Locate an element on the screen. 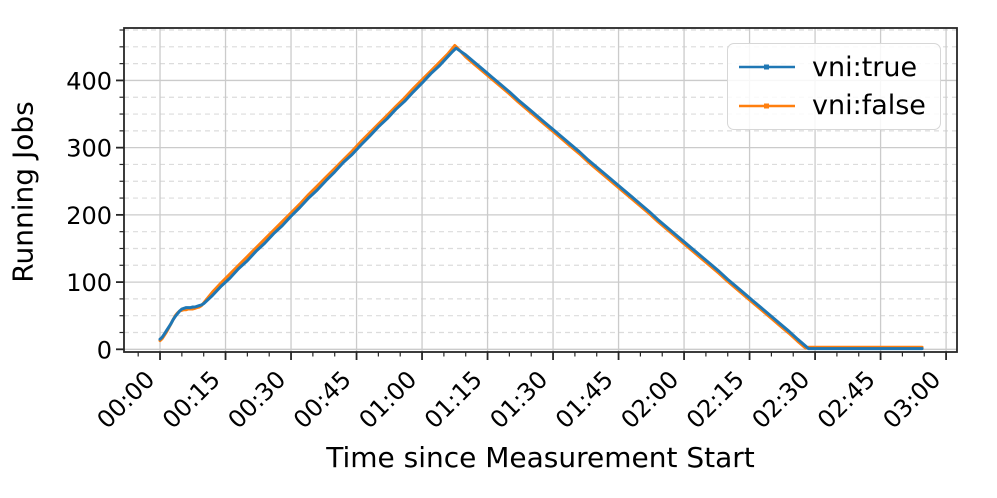 This screenshot has width=997, height=498. x-tick-label: 02:45 is located at coordinates (846, 399).